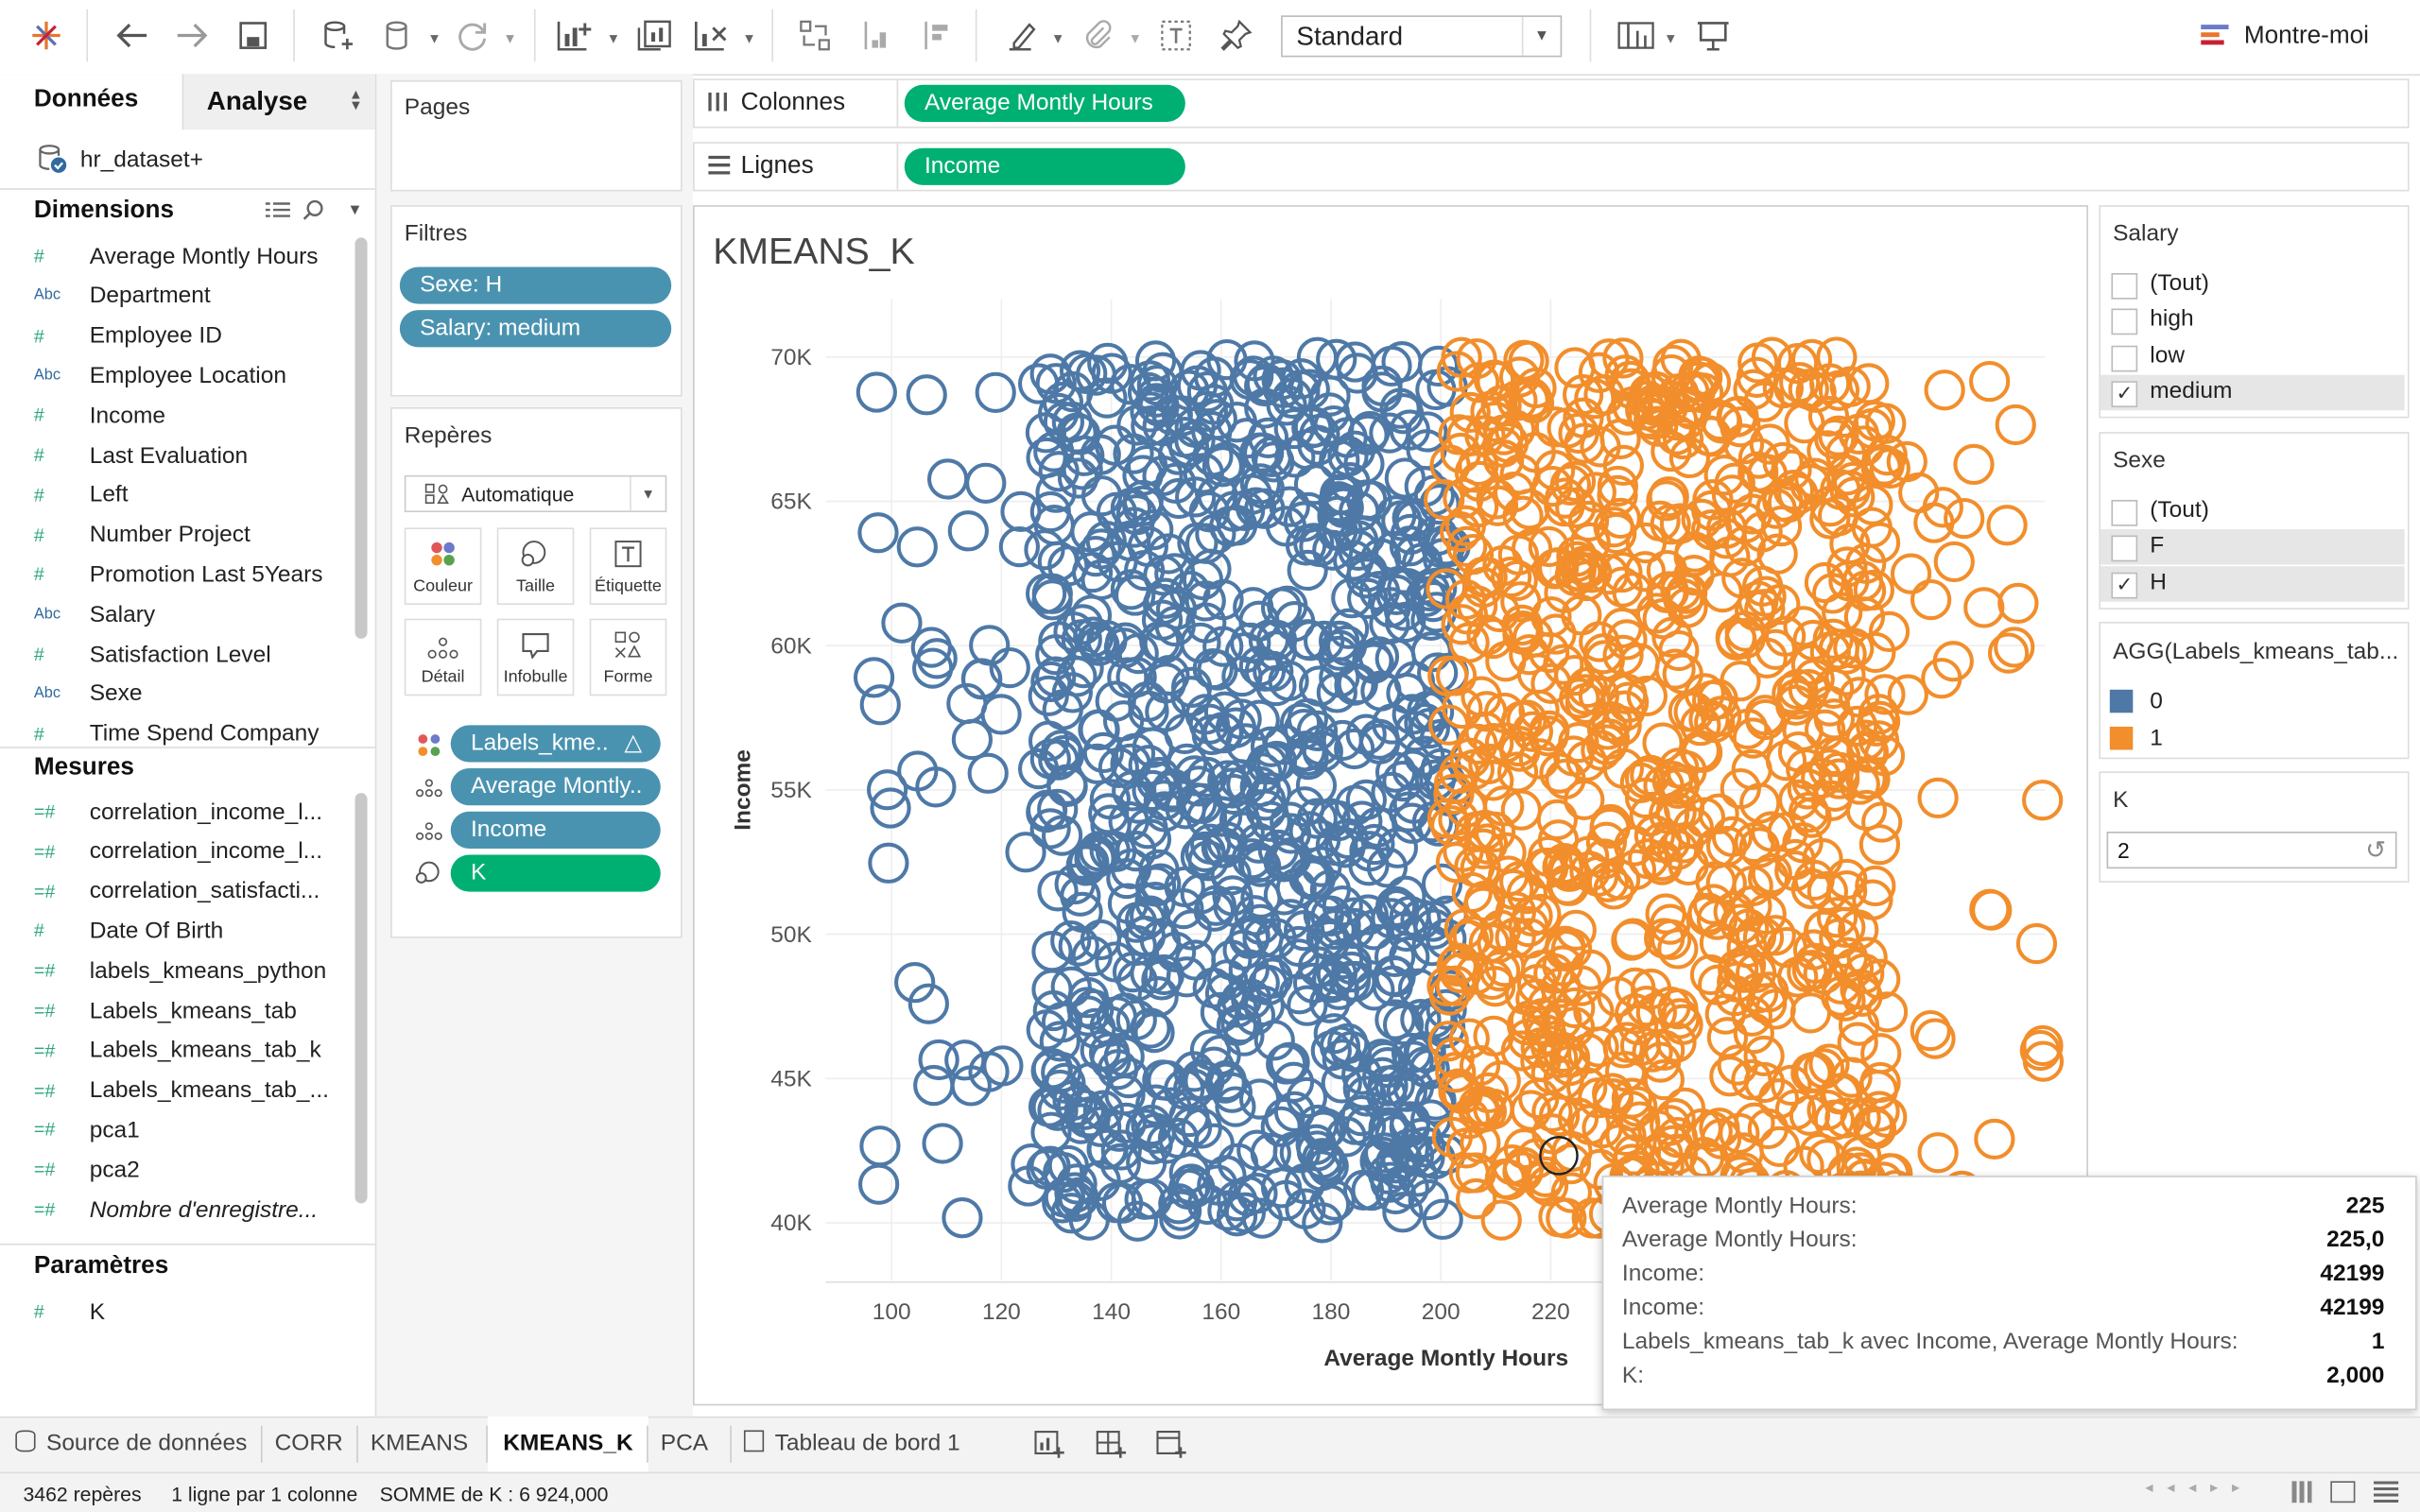  Describe the element at coordinates (2387, 1492) in the screenshot. I see `list-view-status-icon` at that location.